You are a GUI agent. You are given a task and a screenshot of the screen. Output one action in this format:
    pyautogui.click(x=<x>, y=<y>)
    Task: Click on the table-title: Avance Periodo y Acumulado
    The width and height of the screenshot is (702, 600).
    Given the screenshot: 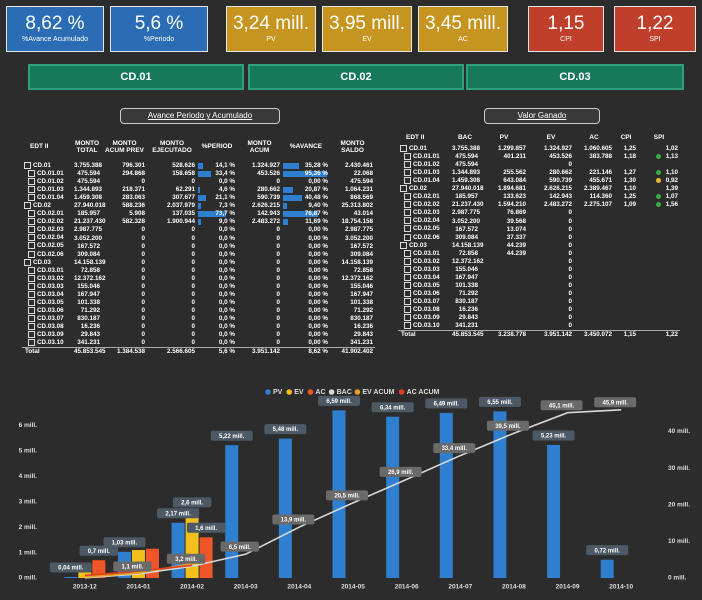 What is the action you would take?
    pyautogui.click(x=200, y=116)
    